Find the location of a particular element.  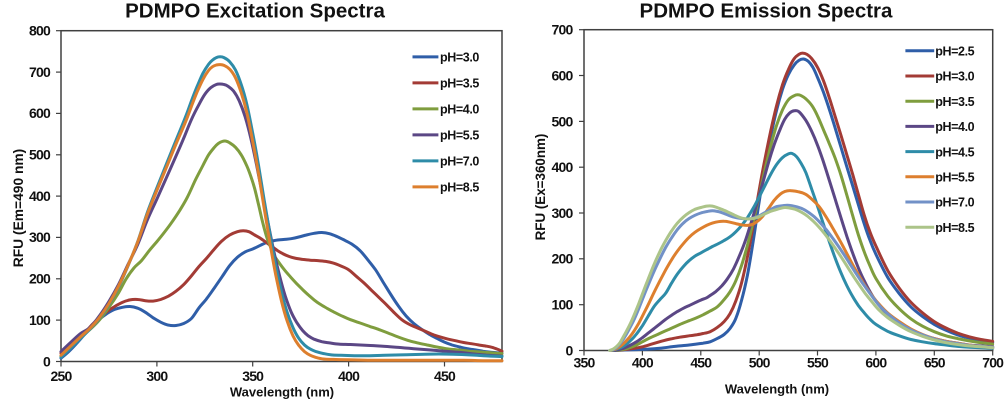

svg-text: 550 is located at coordinates (818, 362).